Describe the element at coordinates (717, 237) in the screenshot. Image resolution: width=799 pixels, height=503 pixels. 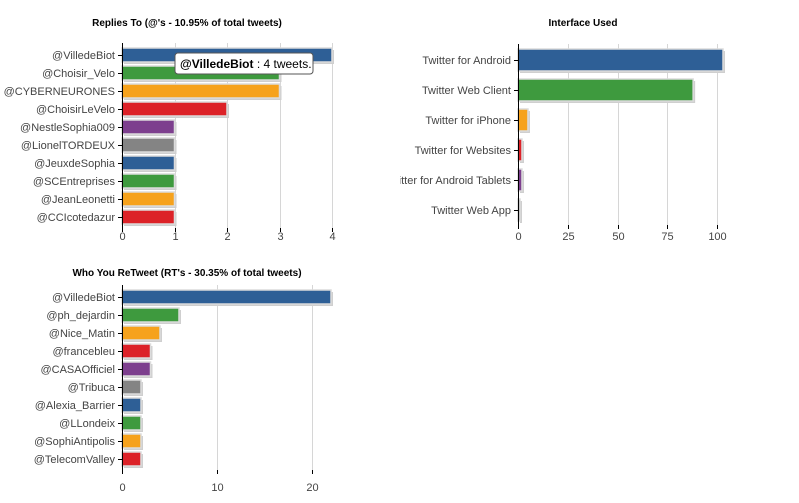
I see `interface-x-tick-label: 100` at that location.